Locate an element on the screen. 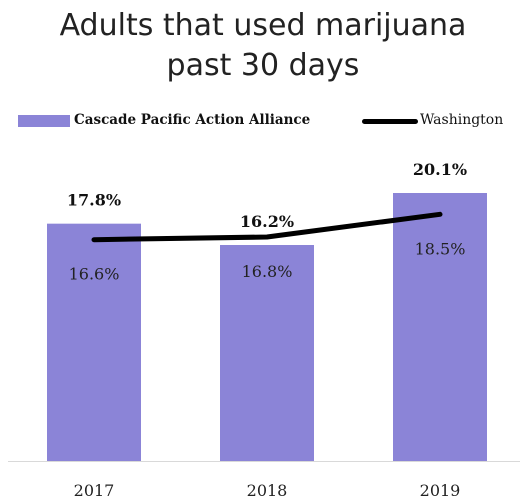 The image size is (526, 502). bar-label-2018: 16.2% is located at coordinates (267, 221).